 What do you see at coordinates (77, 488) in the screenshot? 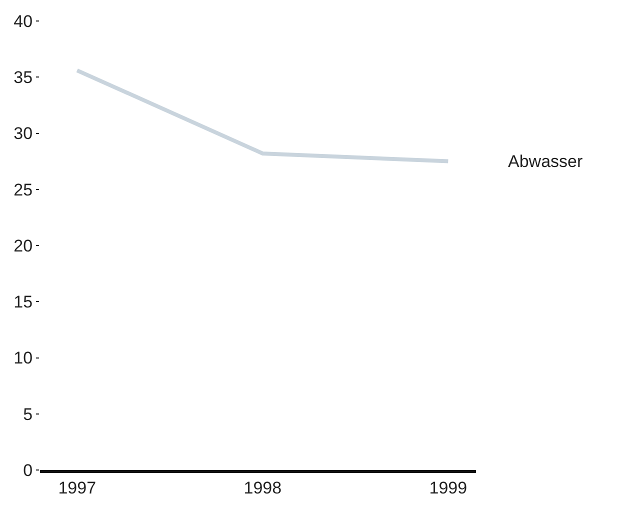
I see `x-tick-label: 1997` at bounding box center [77, 488].